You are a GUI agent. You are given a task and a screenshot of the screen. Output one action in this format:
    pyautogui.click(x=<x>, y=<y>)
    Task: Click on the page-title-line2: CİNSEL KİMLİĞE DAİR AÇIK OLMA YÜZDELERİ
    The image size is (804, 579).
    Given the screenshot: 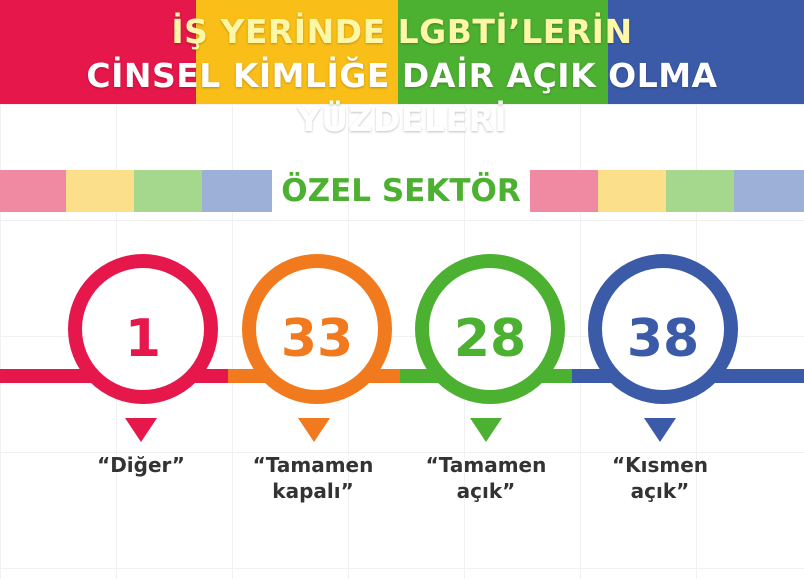 What is the action you would take?
    pyautogui.click(x=402, y=97)
    